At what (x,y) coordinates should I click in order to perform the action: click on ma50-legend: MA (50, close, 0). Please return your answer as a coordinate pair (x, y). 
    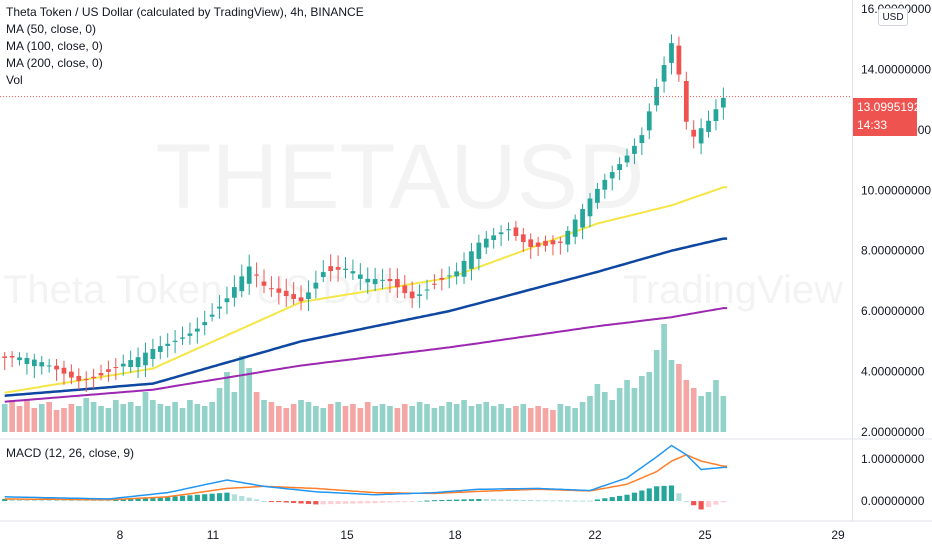
    Looking at the image, I should click on (51, 29).